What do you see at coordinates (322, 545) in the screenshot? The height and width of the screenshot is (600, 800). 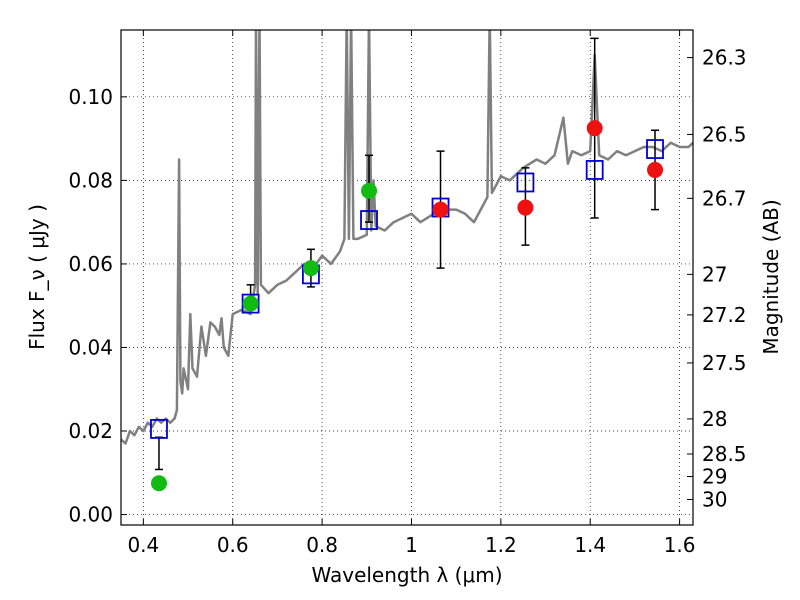 I see `x-tick-label: 0.8` at bounding box center [322, 545].